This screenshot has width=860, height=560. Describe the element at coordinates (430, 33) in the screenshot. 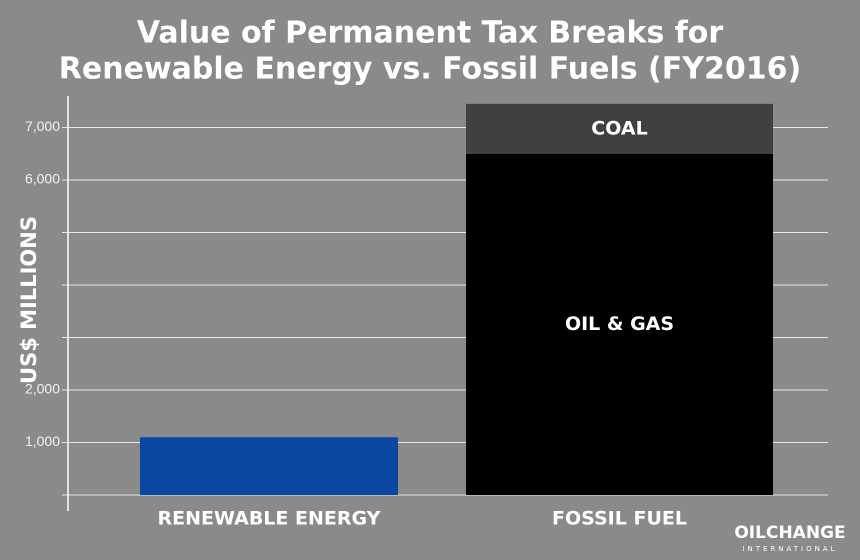

I see `chart-title: Value of Permanent Tax Breaks for` at that location.